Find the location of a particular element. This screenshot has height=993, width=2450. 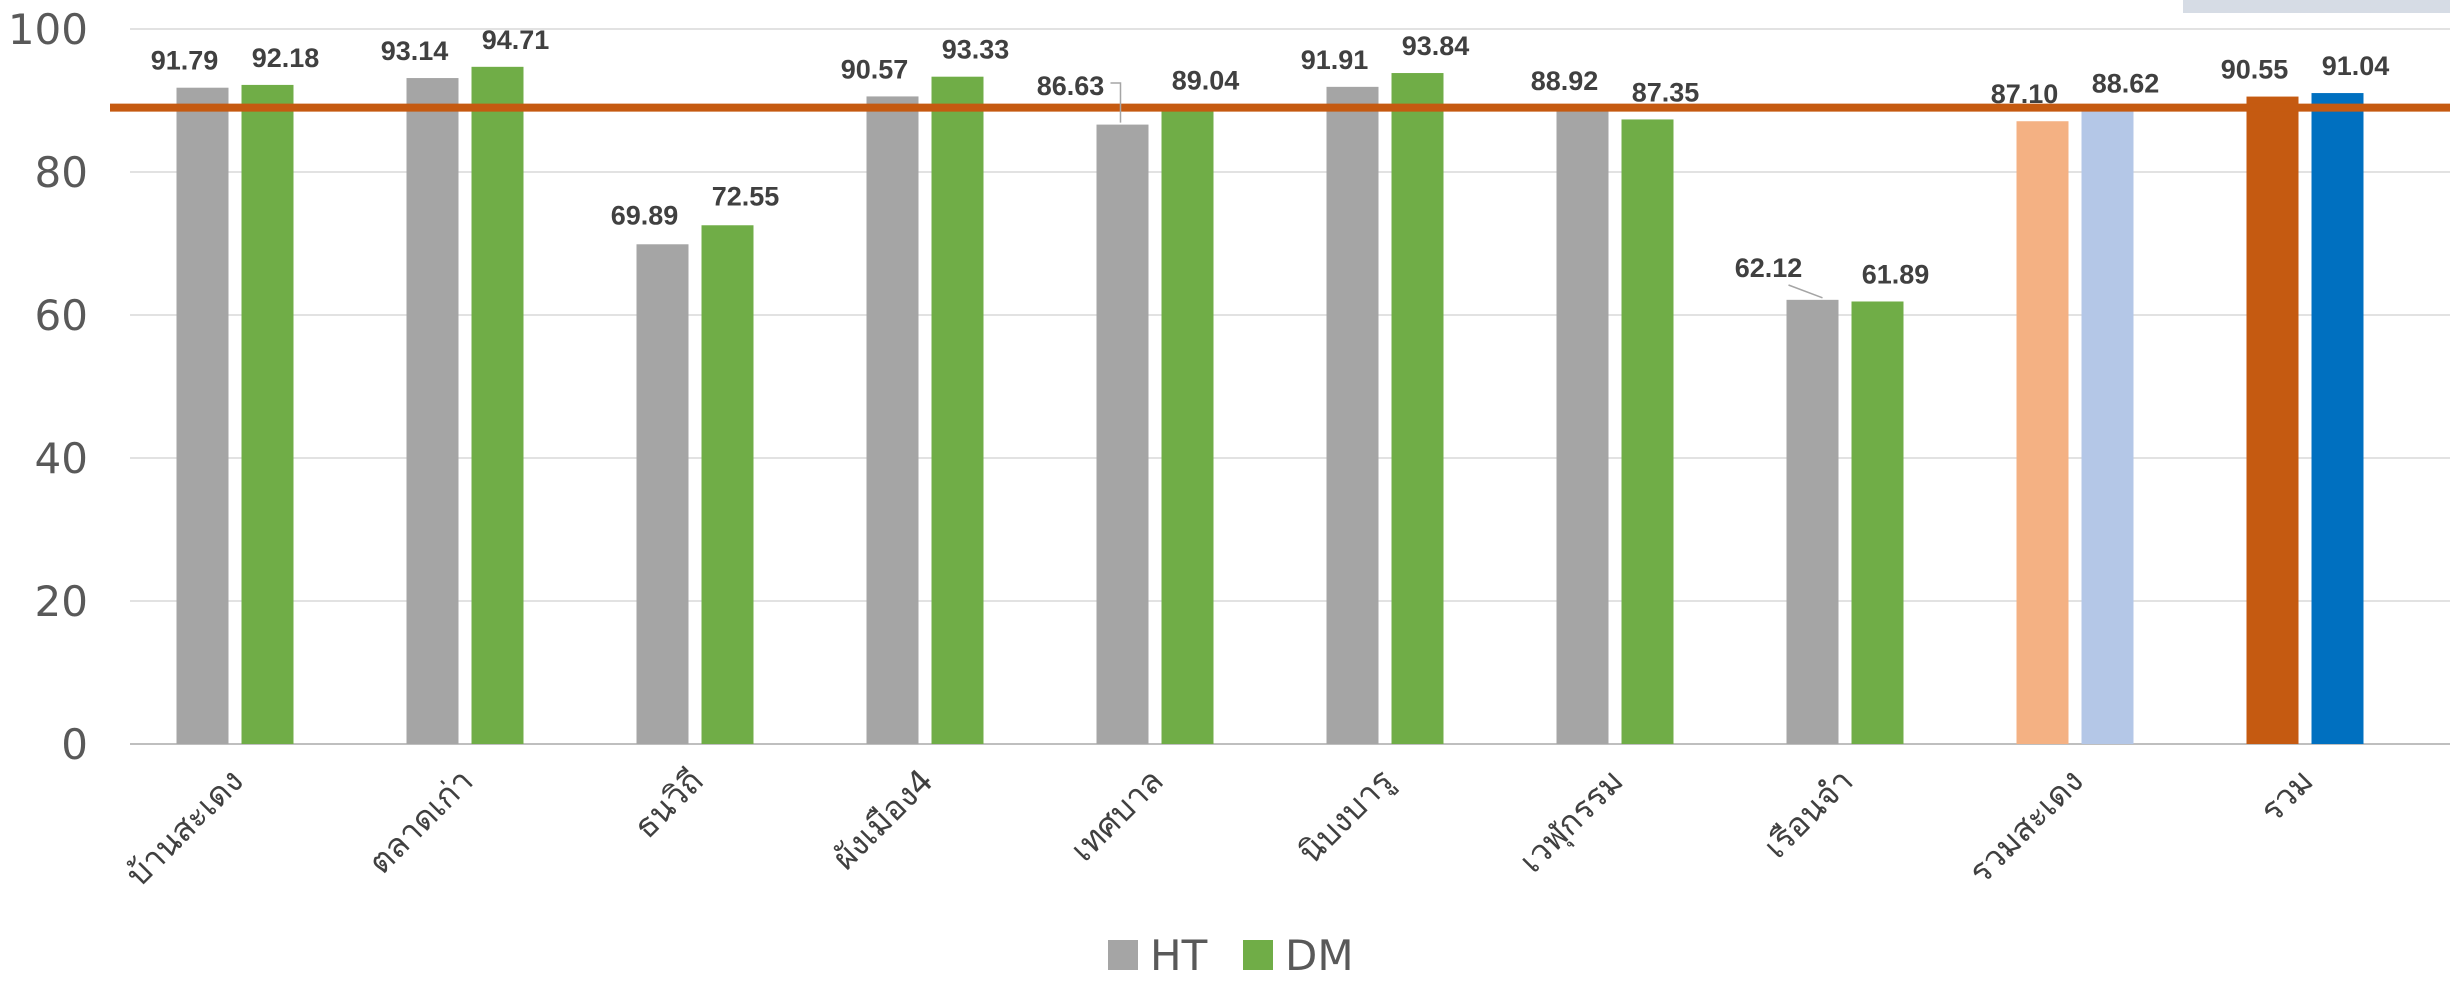

category-label: ผังเมือง4 is located at coordinates (882, 819).